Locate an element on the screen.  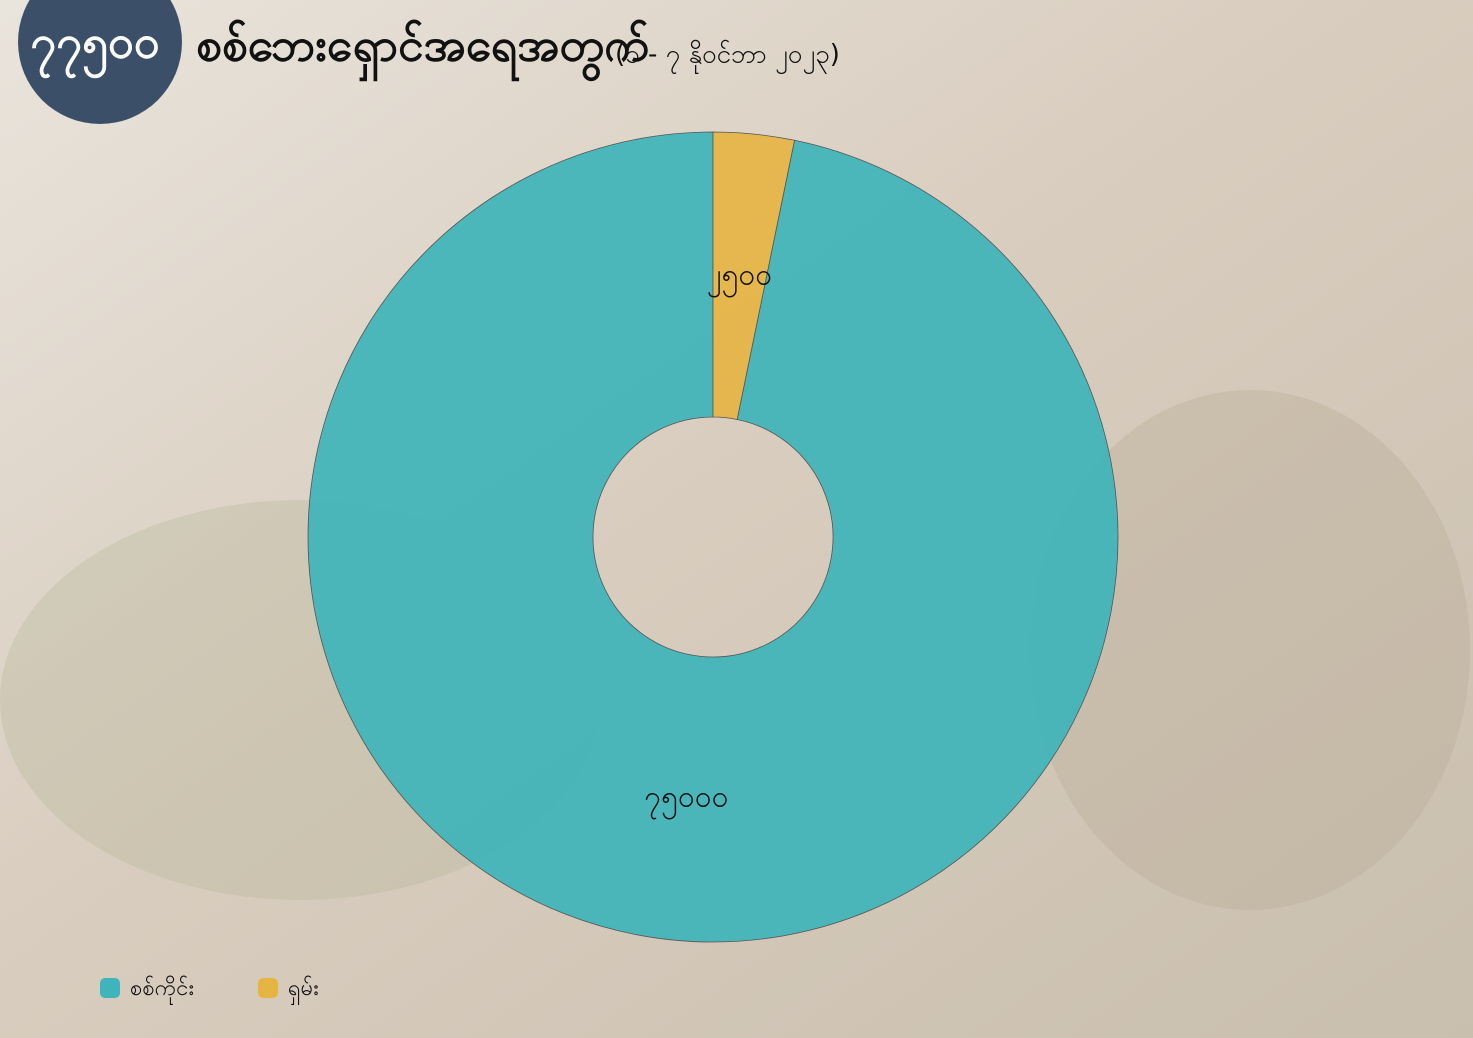
data-label: ၇၅၀၀၀ is located at coordinates (686, 800).